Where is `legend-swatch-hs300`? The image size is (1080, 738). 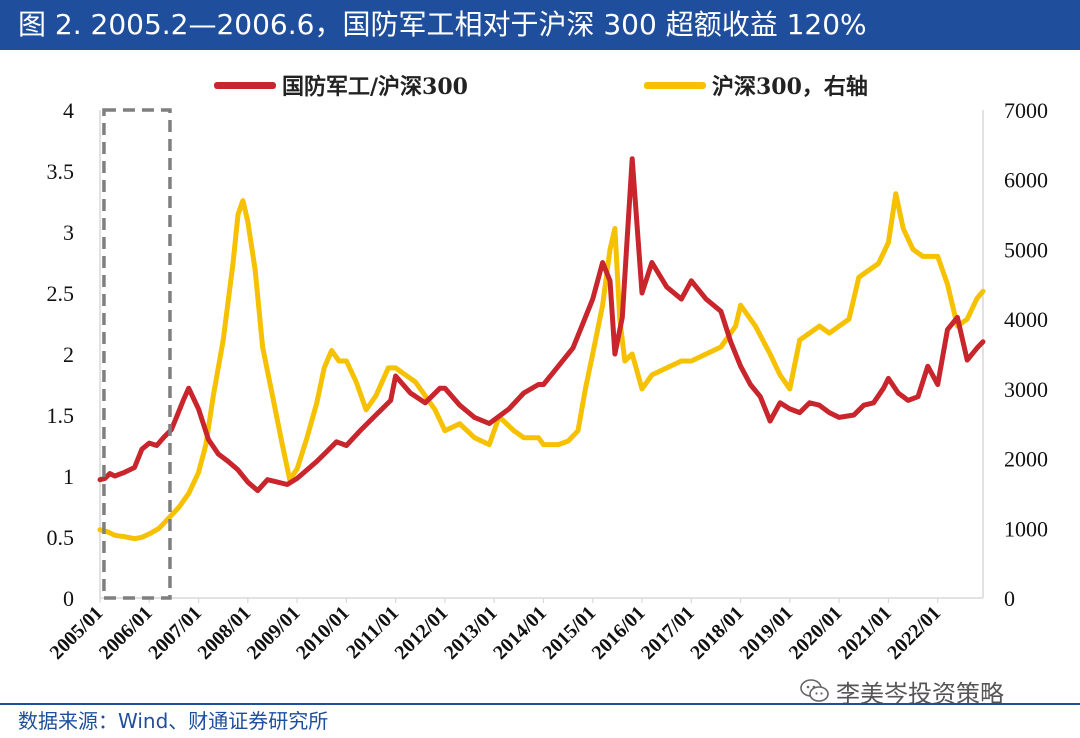 legend-swatch-hs300 is located at coordinates (675, 85).